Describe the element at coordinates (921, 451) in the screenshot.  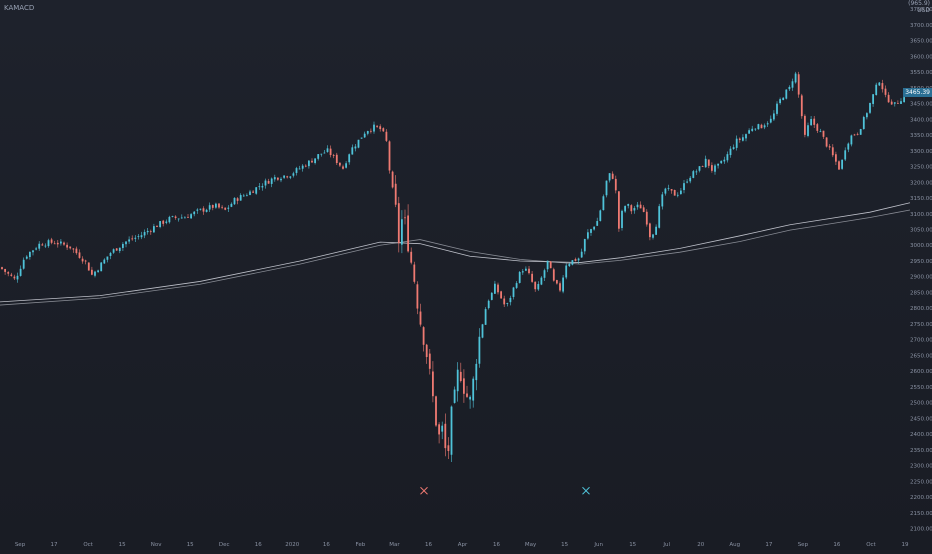
I see `y-tick-label: 2350.00` at that location.